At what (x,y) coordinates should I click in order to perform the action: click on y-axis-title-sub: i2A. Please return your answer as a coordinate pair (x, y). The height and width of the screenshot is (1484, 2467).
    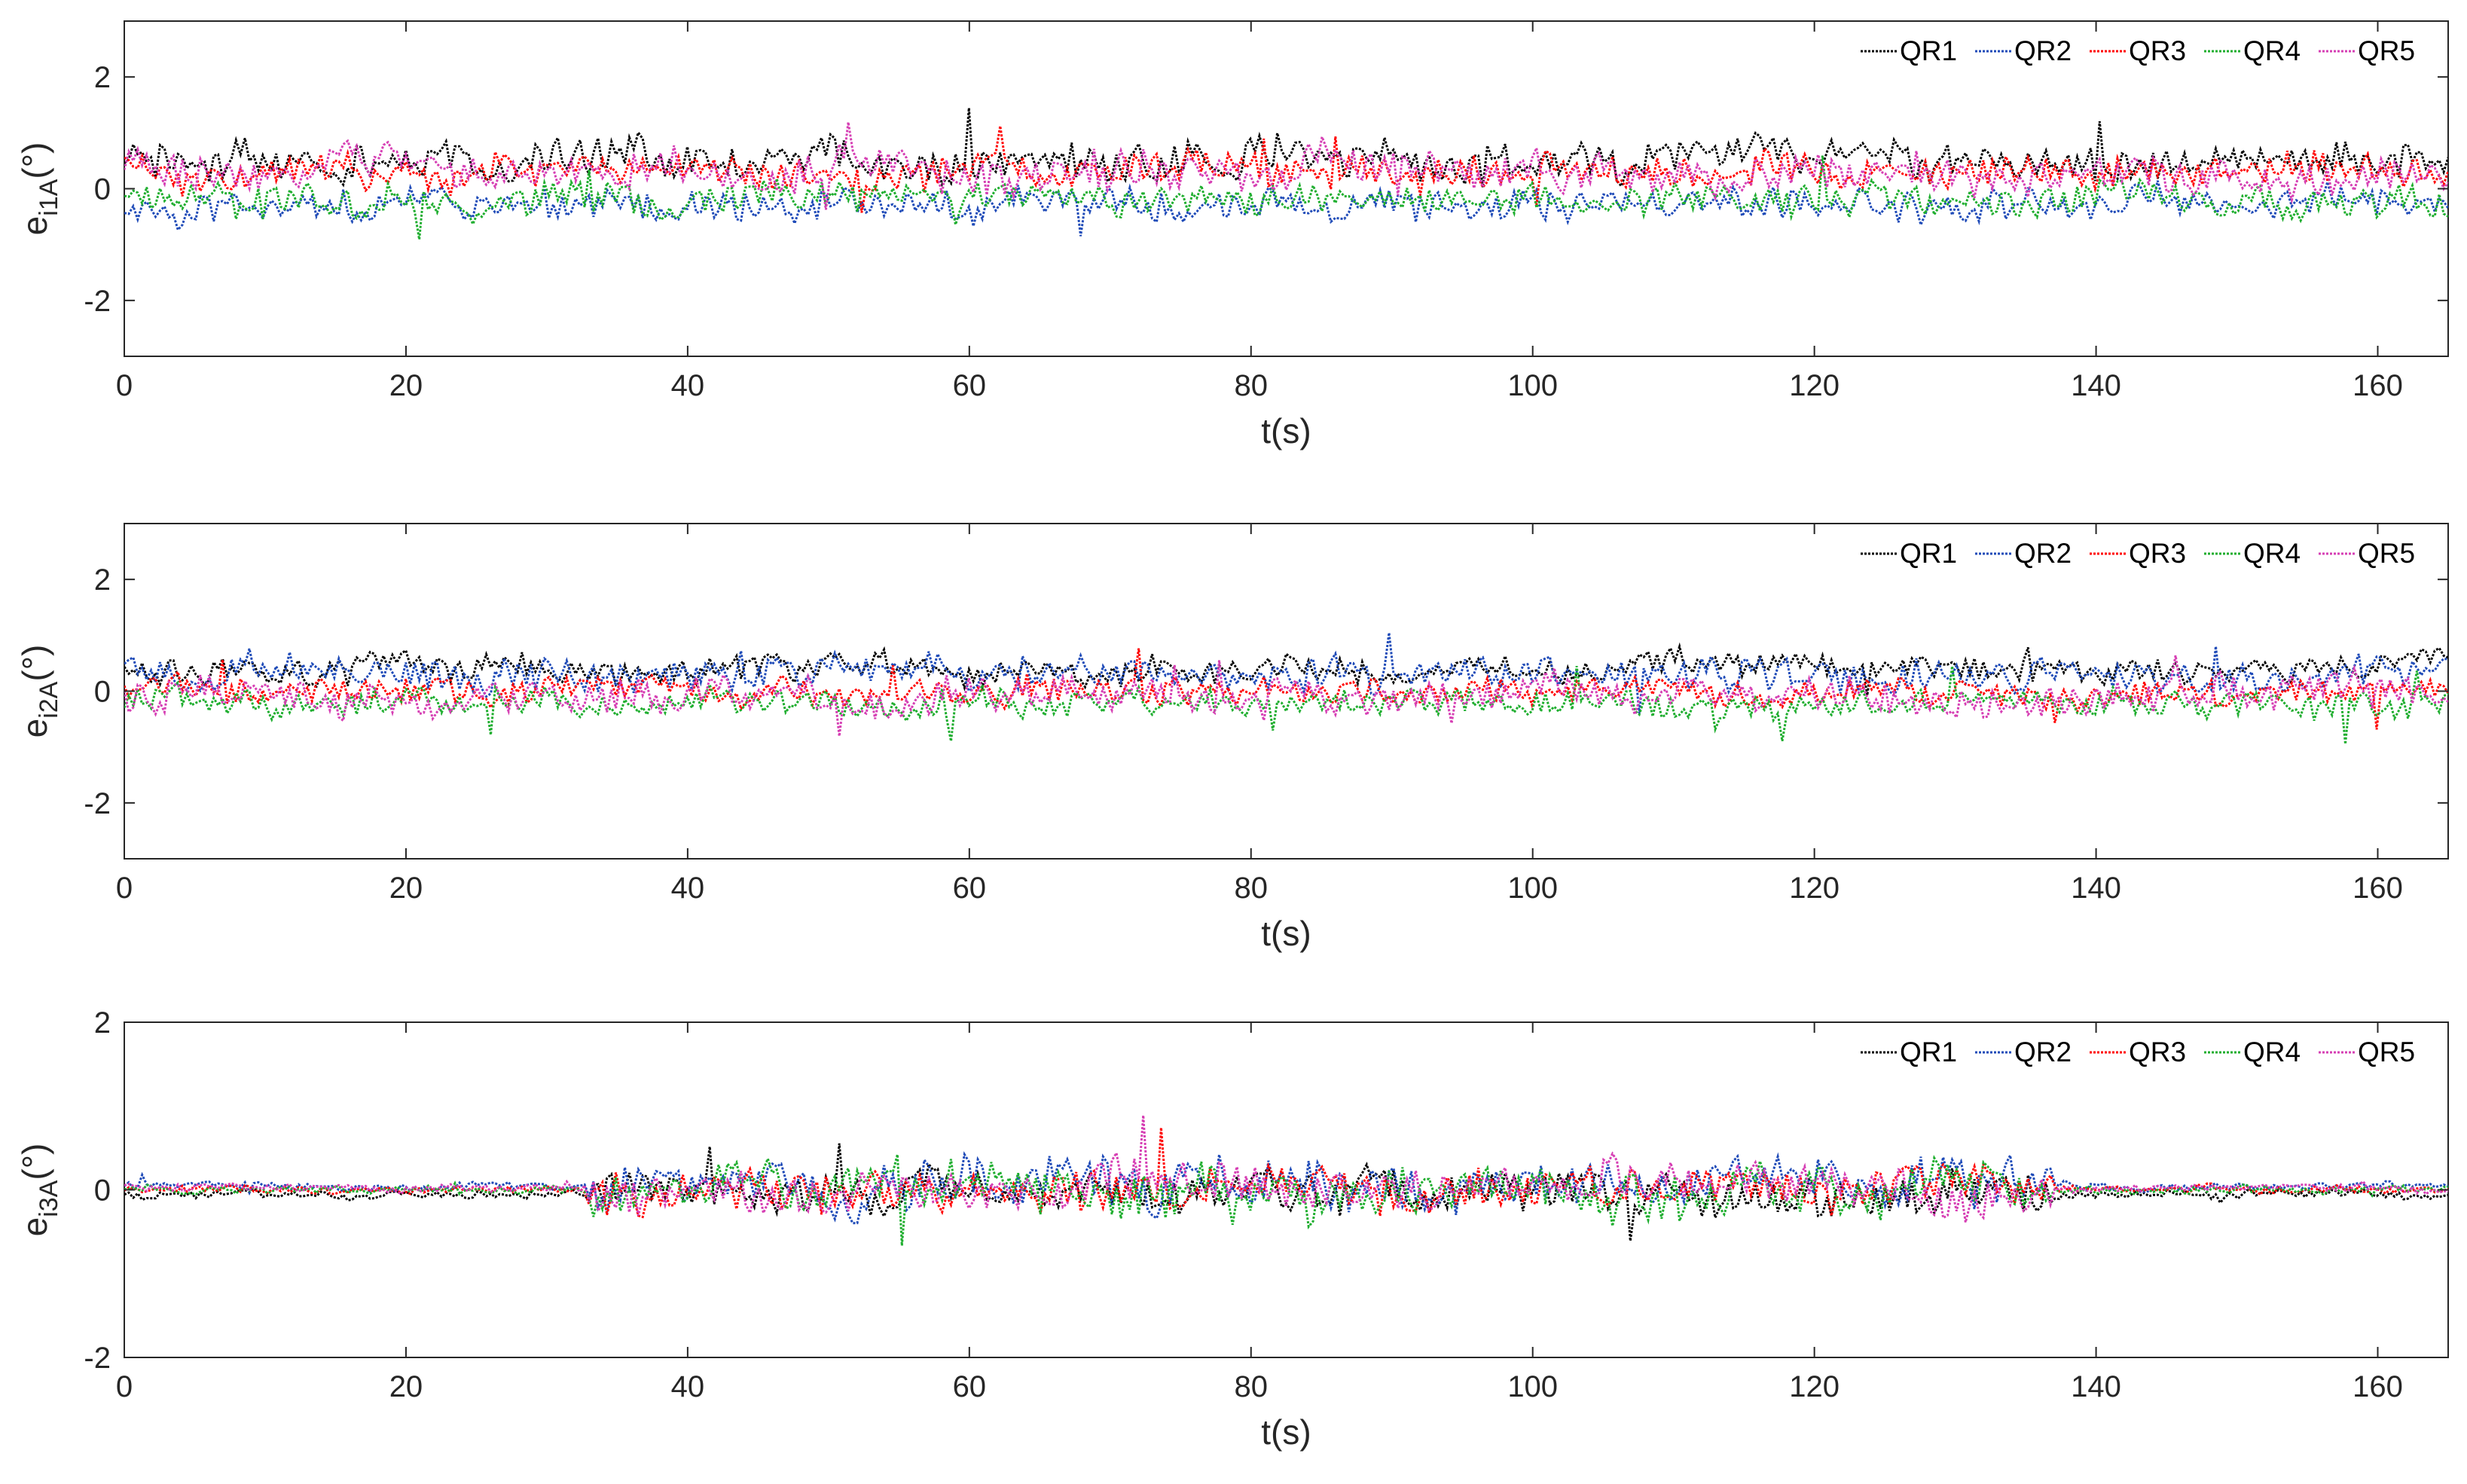
    Looking at the image, I should click on (49, 699).